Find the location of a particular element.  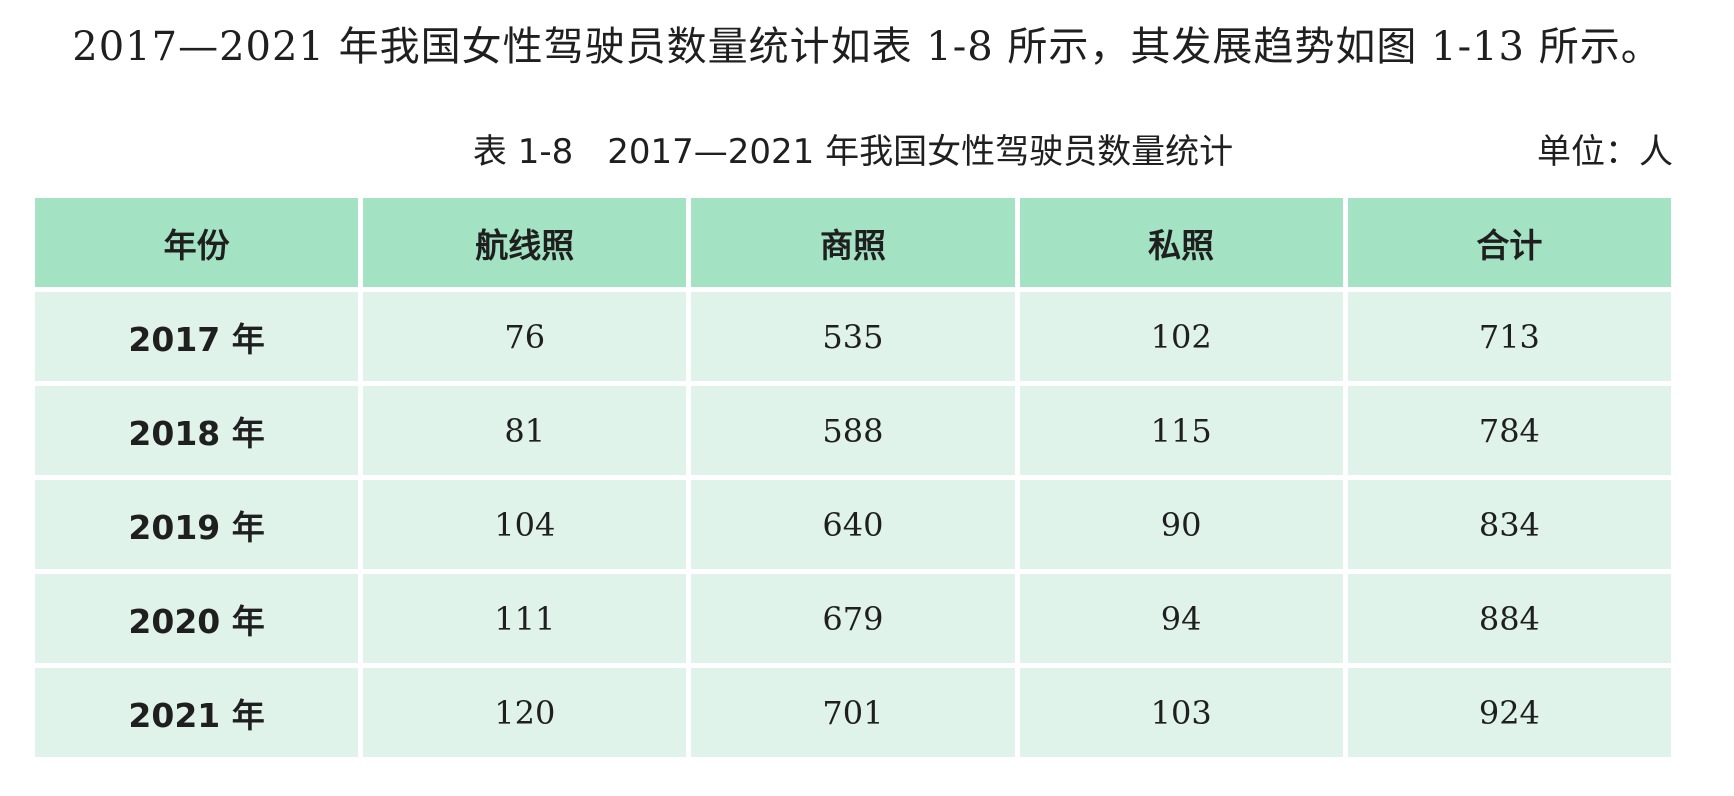

cell-airline: 111 is located at coordinates (525, 618).